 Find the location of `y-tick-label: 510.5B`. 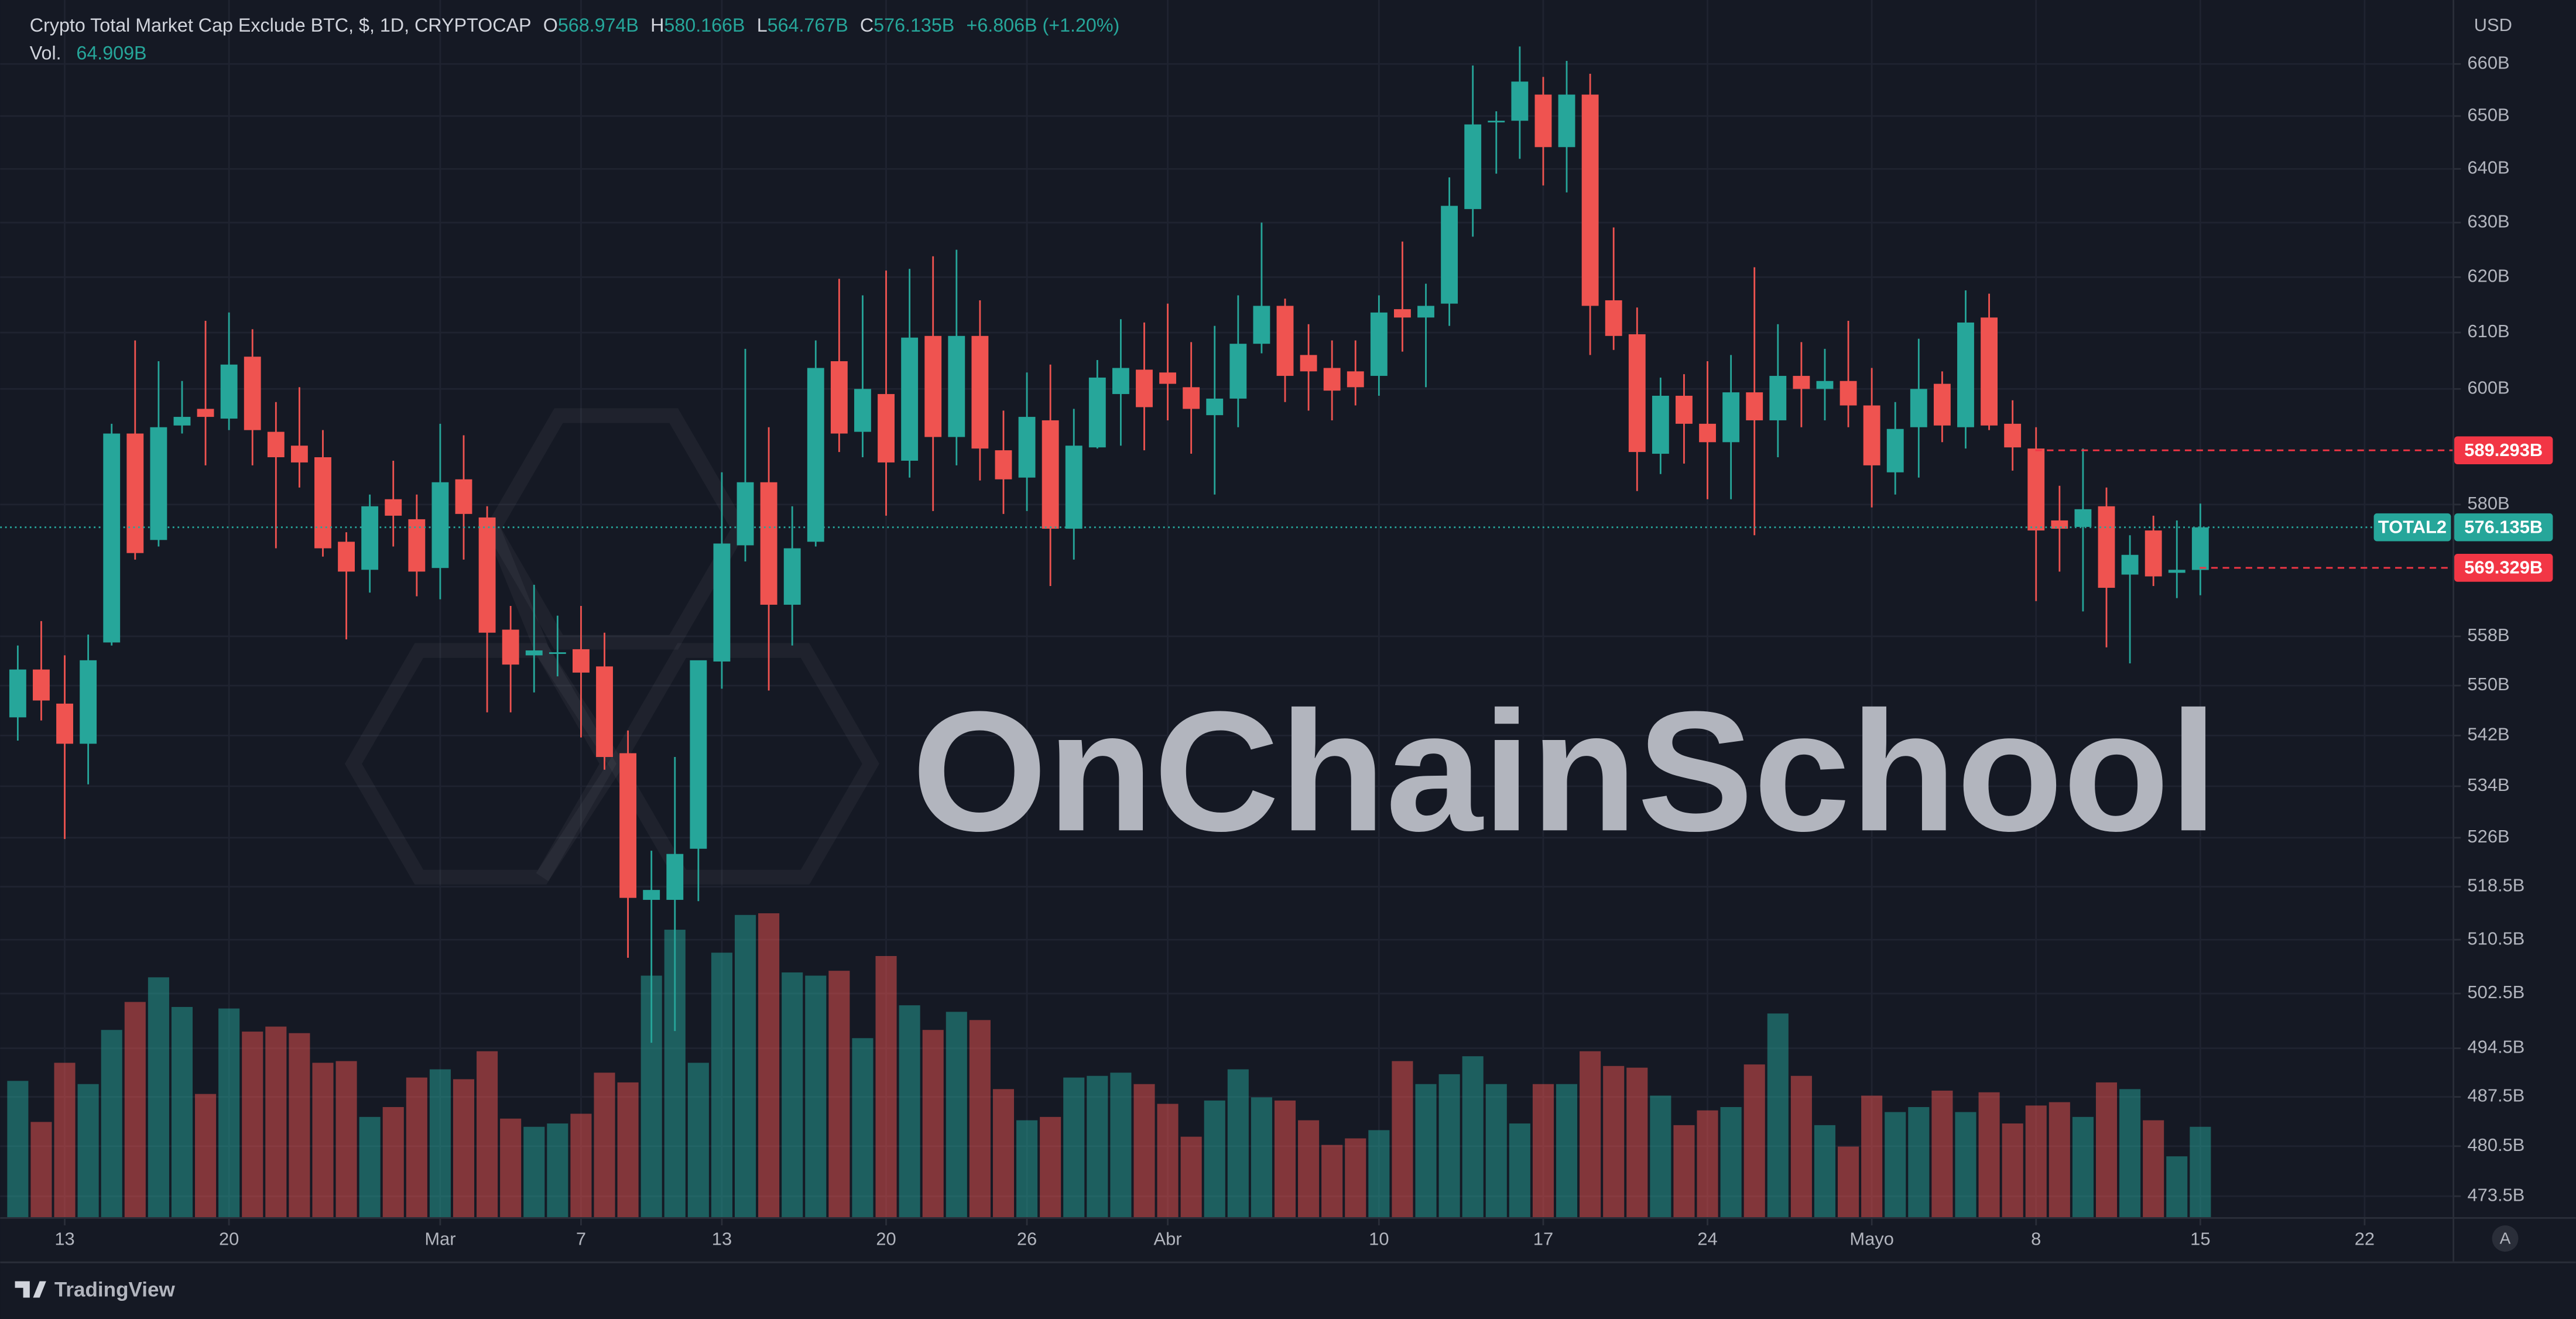

y-tick-label: 510.5B is located at coordinates (2496, 938).